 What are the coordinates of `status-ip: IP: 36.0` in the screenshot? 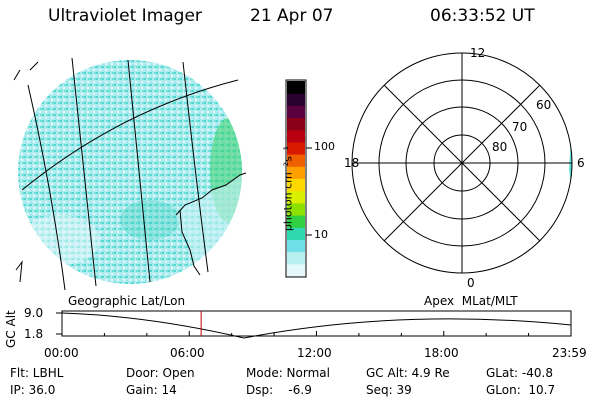 It's located at (33, 390).